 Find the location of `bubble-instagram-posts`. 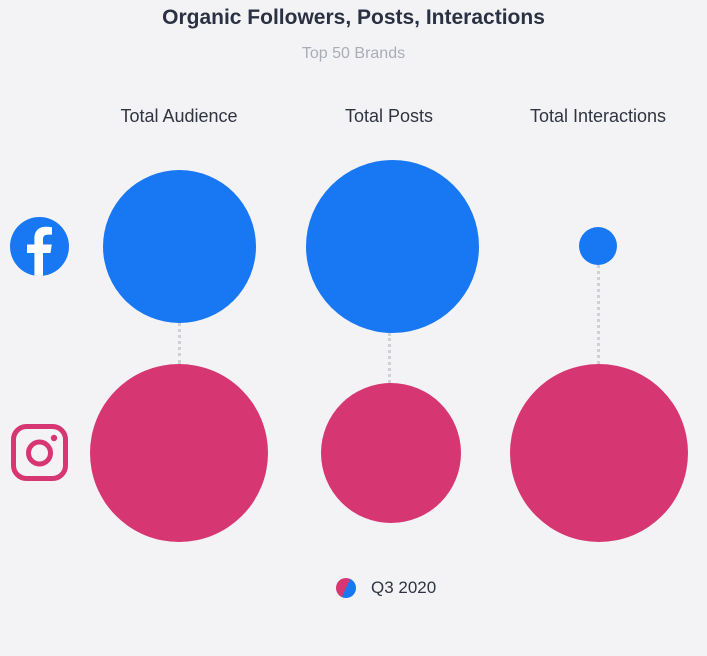

bubble-instagram-posts is located at coordinates (391, 453).